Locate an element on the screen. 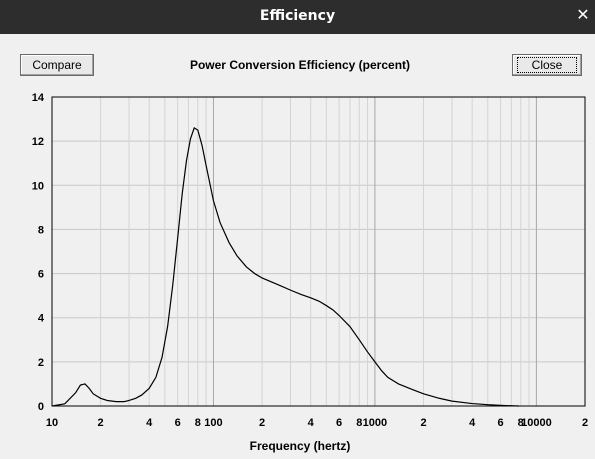  x-tick-label: 10 is located at coordinates (52, 423).